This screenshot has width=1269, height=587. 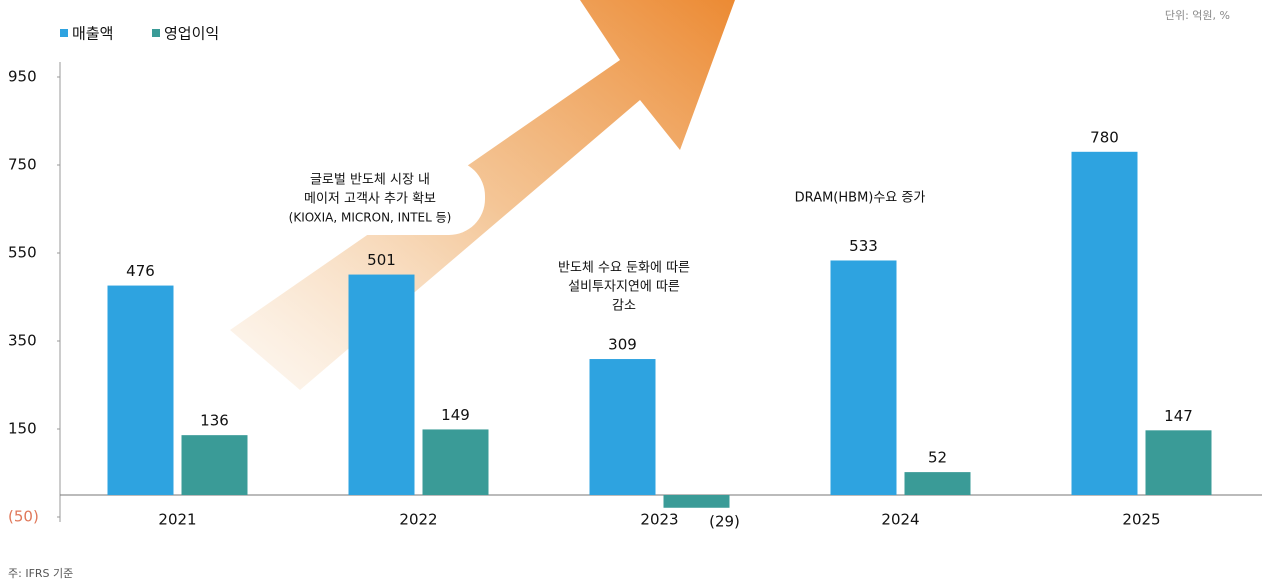 What do you see at coordinates (22, 165) in the screenshot?
I see `y-tick-label: 750` at bounding box center [22, 165].